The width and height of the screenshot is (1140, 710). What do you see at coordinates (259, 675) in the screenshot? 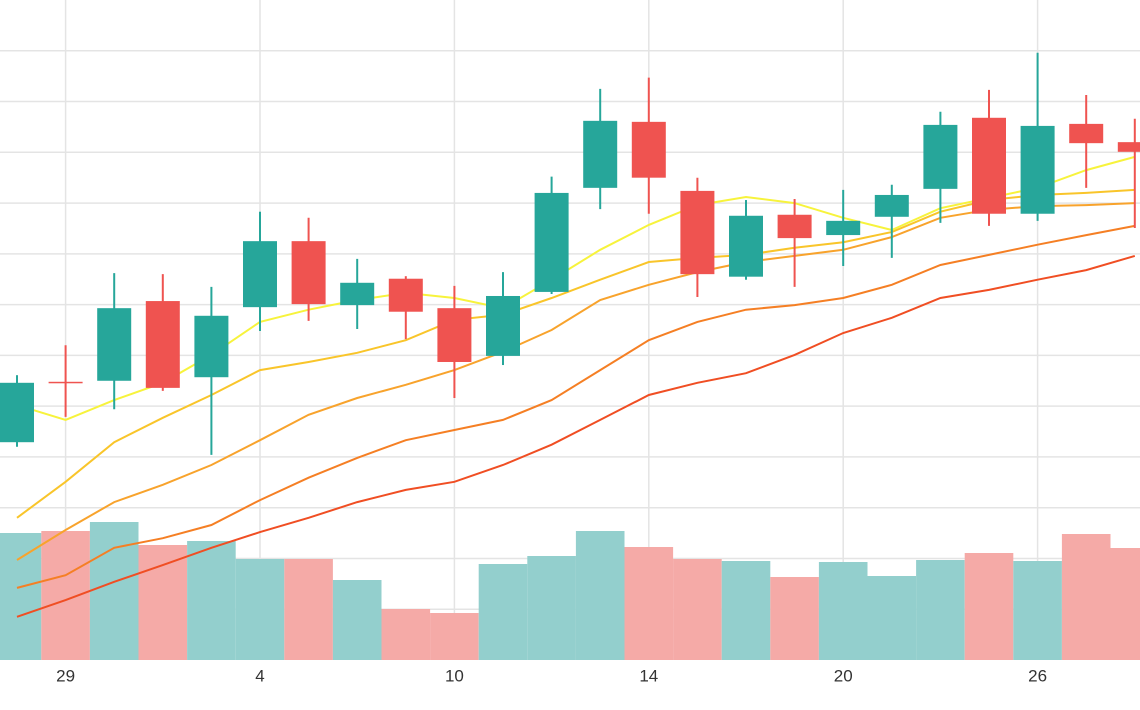
I see `x-tick-label: 4` at bounding box center [259, 675].